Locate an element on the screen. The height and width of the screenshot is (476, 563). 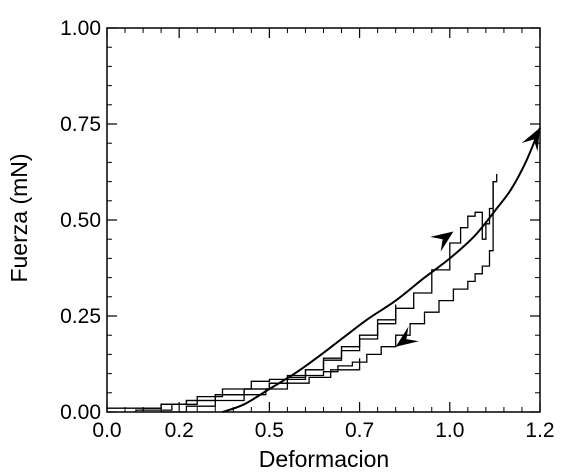
x-tick-label: 1.0 is located at coordinates (449, 430).